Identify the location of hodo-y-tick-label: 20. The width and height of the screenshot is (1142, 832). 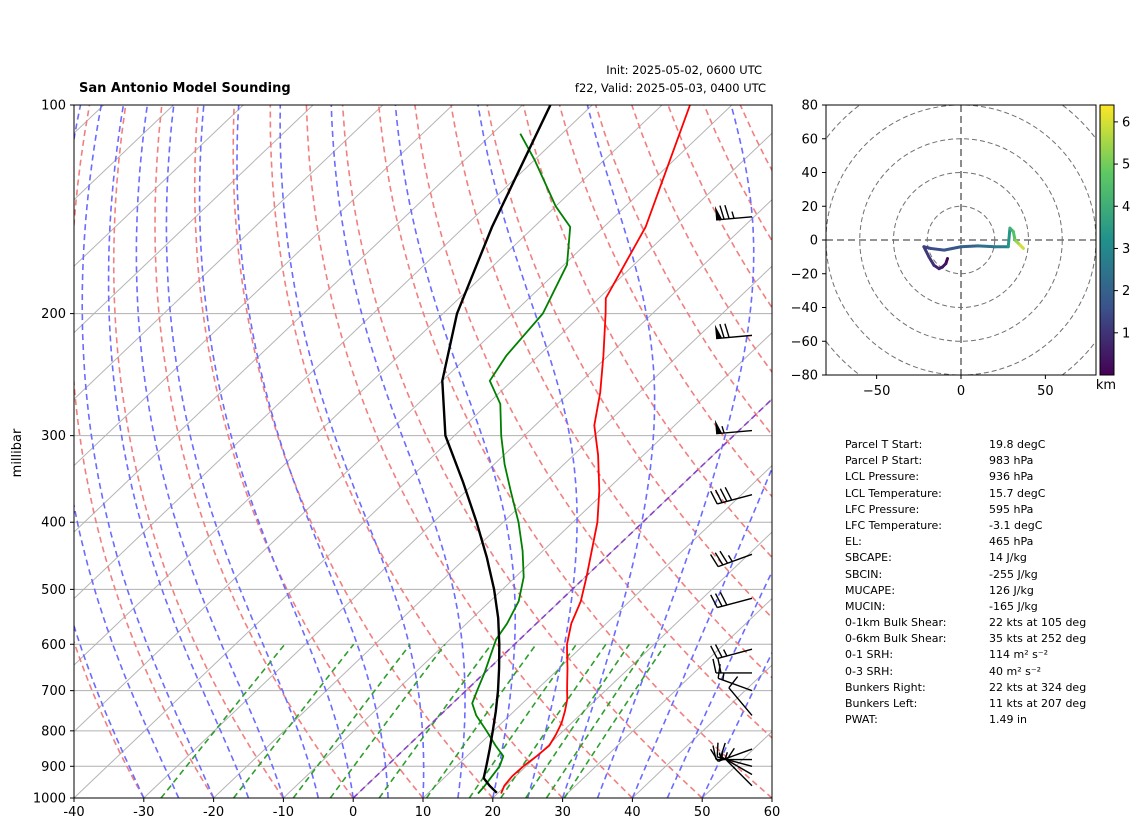
(809, 207).